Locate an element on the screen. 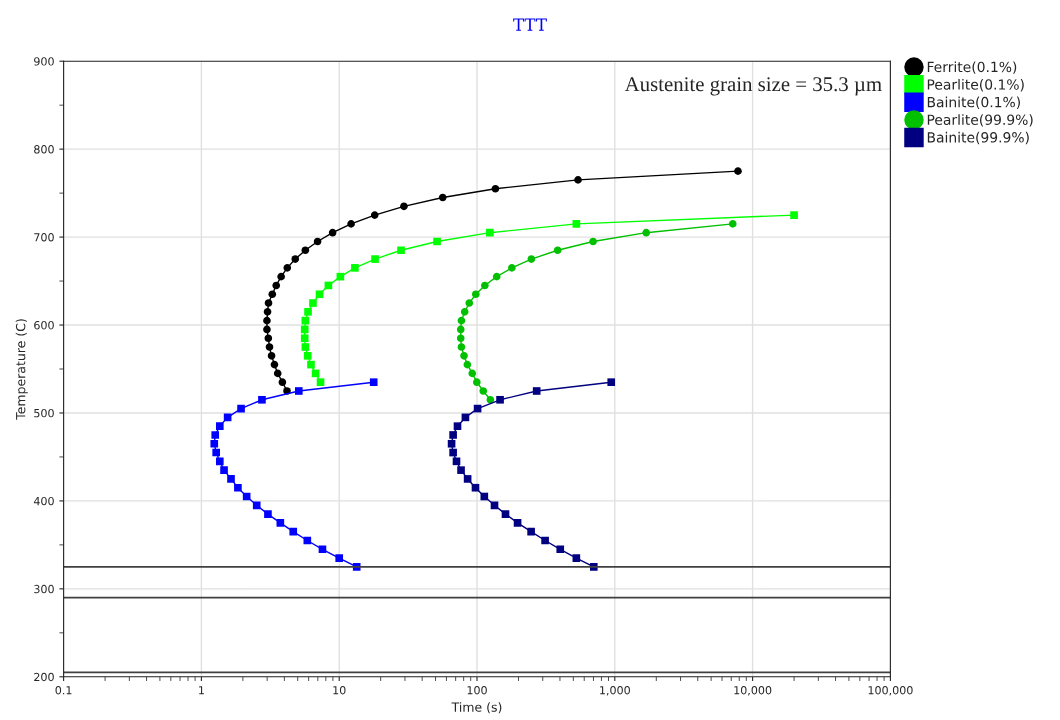 Image resolution: width=1060 pixels, height=720 pixels. x-tick-label: 0.1 is located at coordinates (63, 690).